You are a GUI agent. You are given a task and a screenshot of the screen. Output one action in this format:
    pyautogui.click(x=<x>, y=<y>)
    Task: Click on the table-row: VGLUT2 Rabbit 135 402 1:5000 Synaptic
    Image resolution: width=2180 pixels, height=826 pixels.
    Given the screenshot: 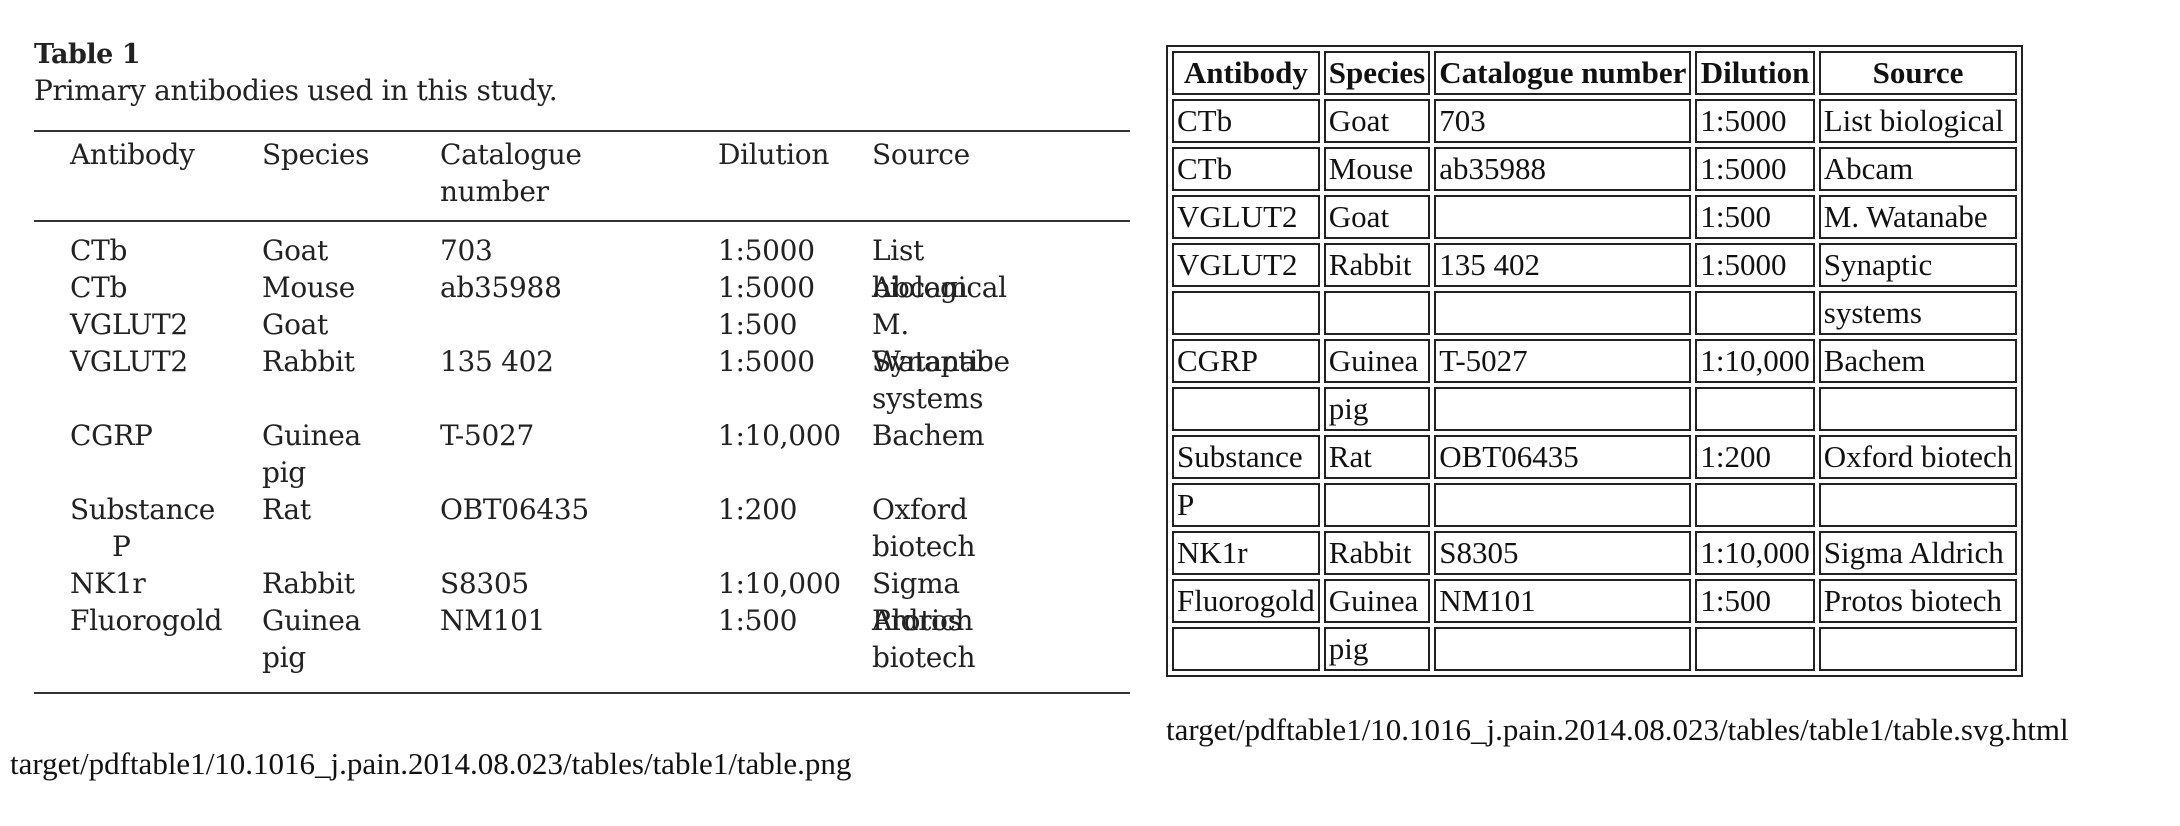 What is the action you would take?
    pyautogui.click(x=1595, y=265)
    